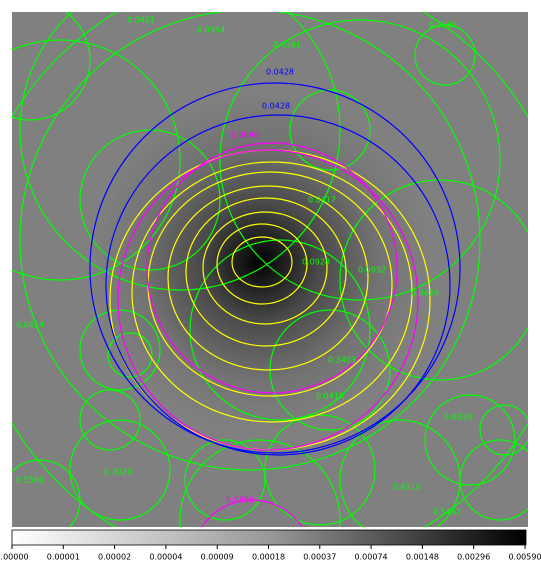 The height and width of the screenshot is (580, 541). What do you see at coordinates (30, 480) in the screenshot?
I see `region-label: 0.5580` at bounding box center [30, 480].